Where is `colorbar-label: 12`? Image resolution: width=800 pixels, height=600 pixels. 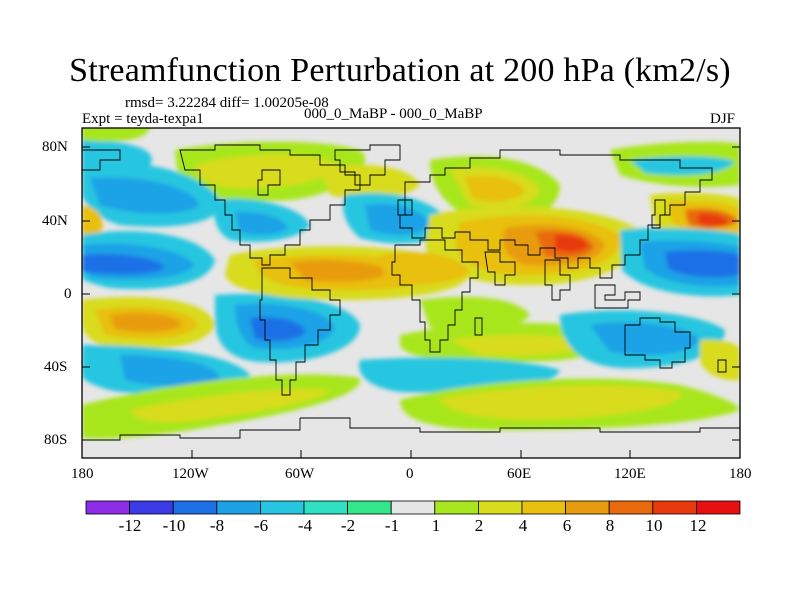 colorbar-label: 12 is located at coordinates (698, 525).